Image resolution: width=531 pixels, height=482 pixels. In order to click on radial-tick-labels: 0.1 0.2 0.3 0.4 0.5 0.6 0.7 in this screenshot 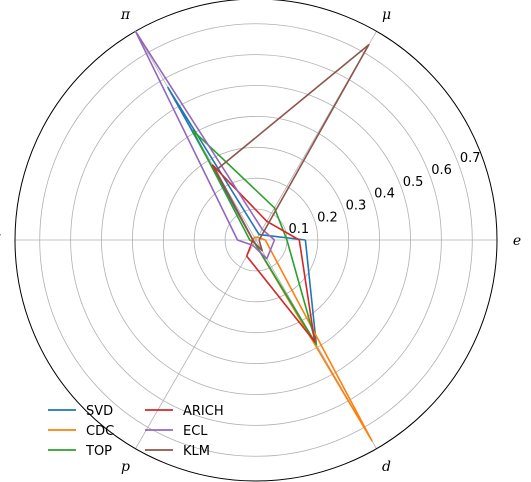, I will do `click(385, 194)`.